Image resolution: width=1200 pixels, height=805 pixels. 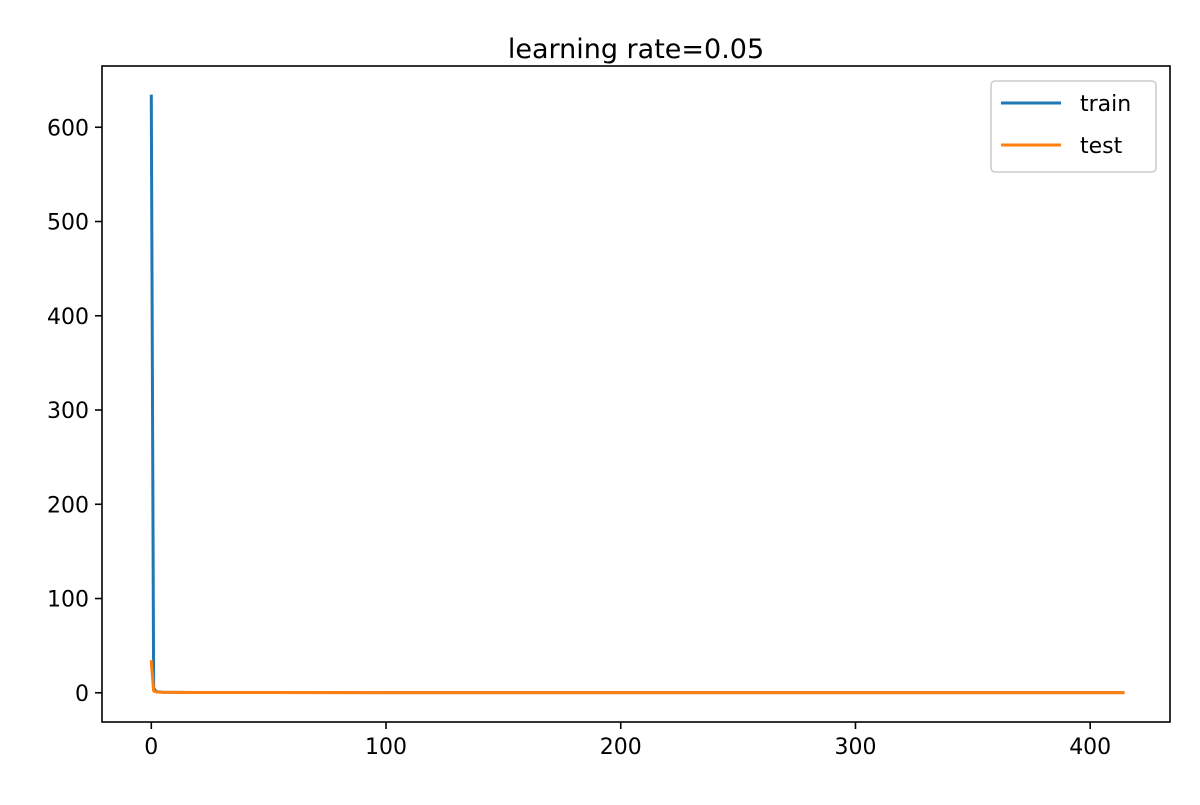 What do you see at coordinates (1101, 146) in the screenshot?
I see `legend-label-test: test` at bounding box center [1101, 146].